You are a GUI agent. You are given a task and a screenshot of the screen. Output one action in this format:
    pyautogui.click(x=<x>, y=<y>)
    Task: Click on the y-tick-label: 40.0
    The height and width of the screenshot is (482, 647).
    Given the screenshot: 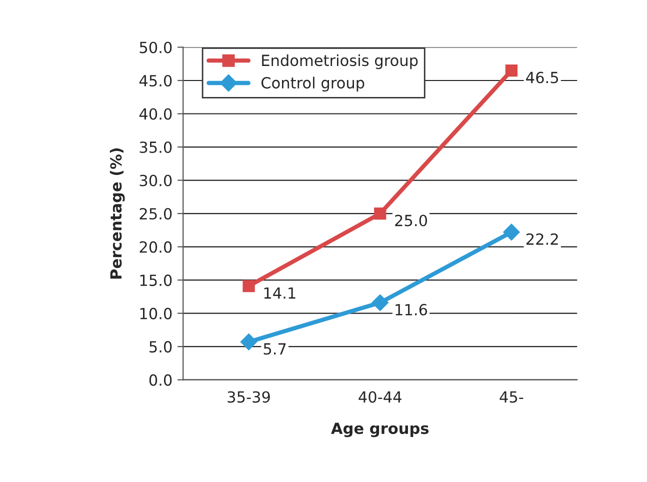 What is the action you would take?
    pyautogui.click(x=155, y=114)
    